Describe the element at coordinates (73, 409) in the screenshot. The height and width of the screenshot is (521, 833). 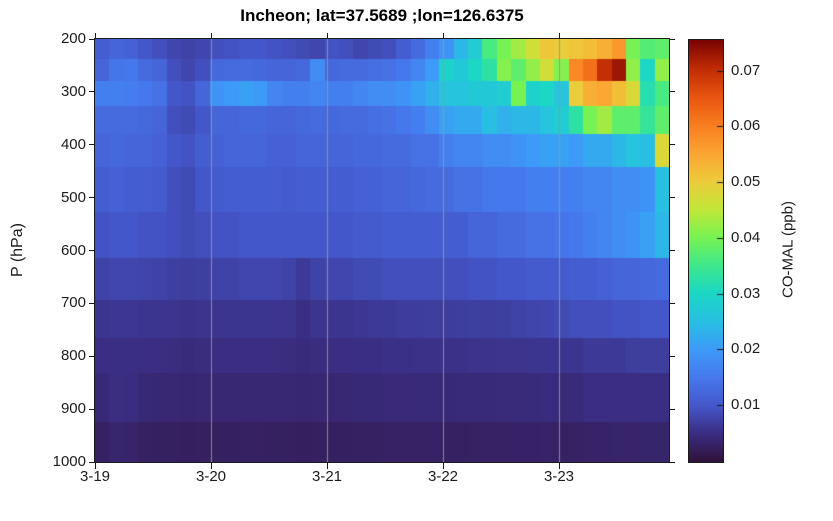
I see `y-tick-label-900: 900` at that location.